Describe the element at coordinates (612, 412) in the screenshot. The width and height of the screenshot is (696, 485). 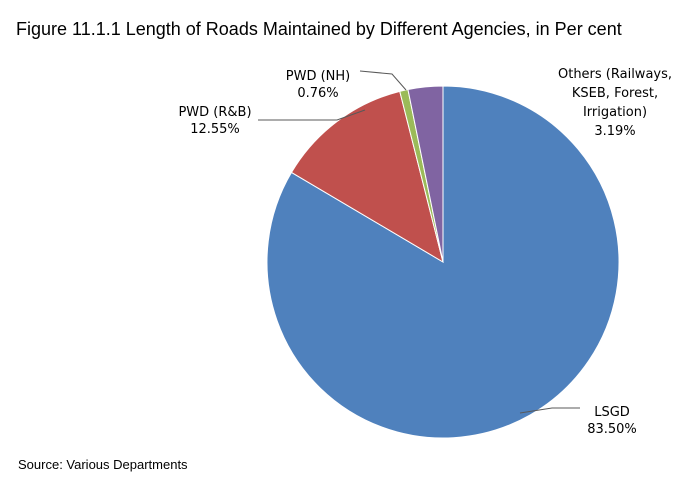
I see `slice-label-line: LSGD` at that location.